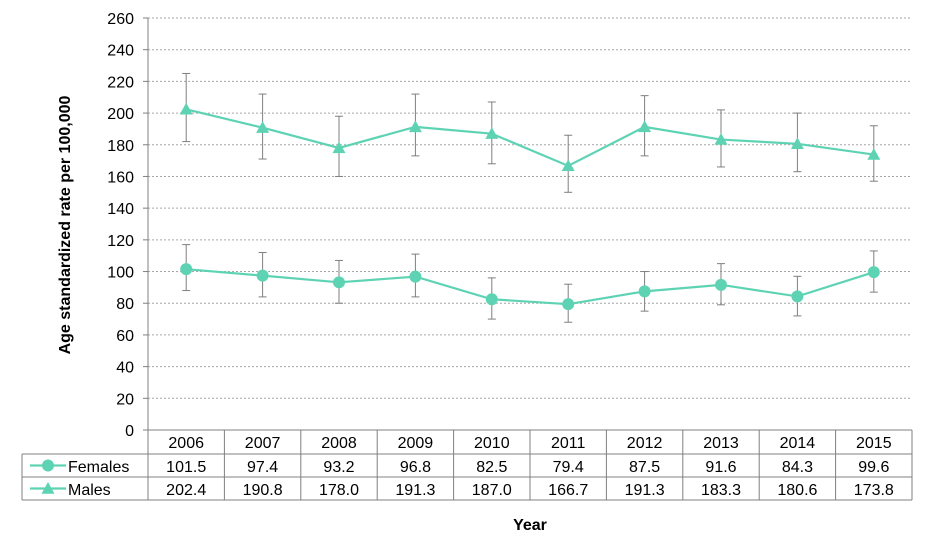  What do you see at coordinates (186, 490) in the screenshot?
I see `table-cell-males: 202.4` at bounding box center [186, 490].